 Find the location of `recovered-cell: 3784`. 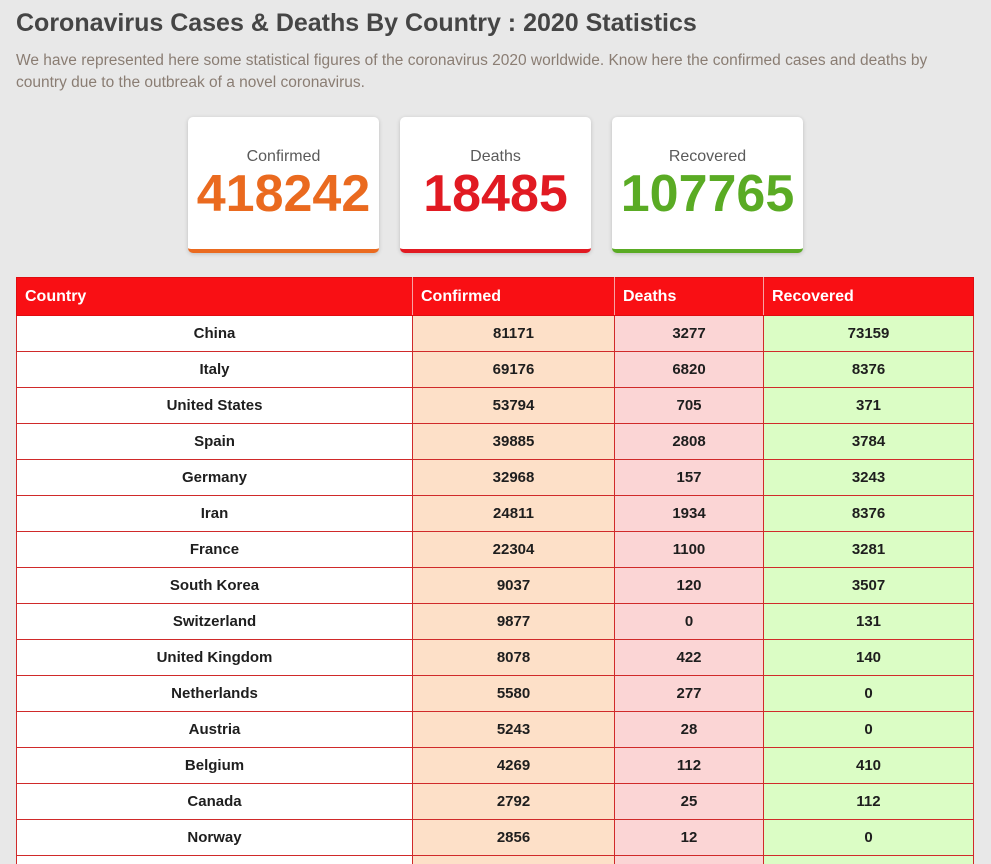

recovered-cell: 3784 is located at coordinates (868, 441).